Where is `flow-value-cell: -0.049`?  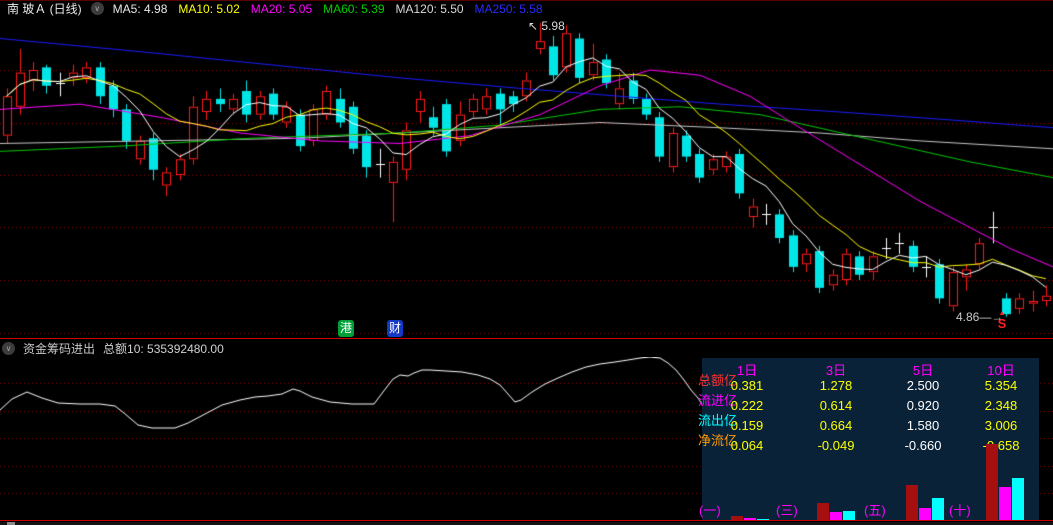 flow-value-cell: -0.049 is located at coordinates (836, 445).